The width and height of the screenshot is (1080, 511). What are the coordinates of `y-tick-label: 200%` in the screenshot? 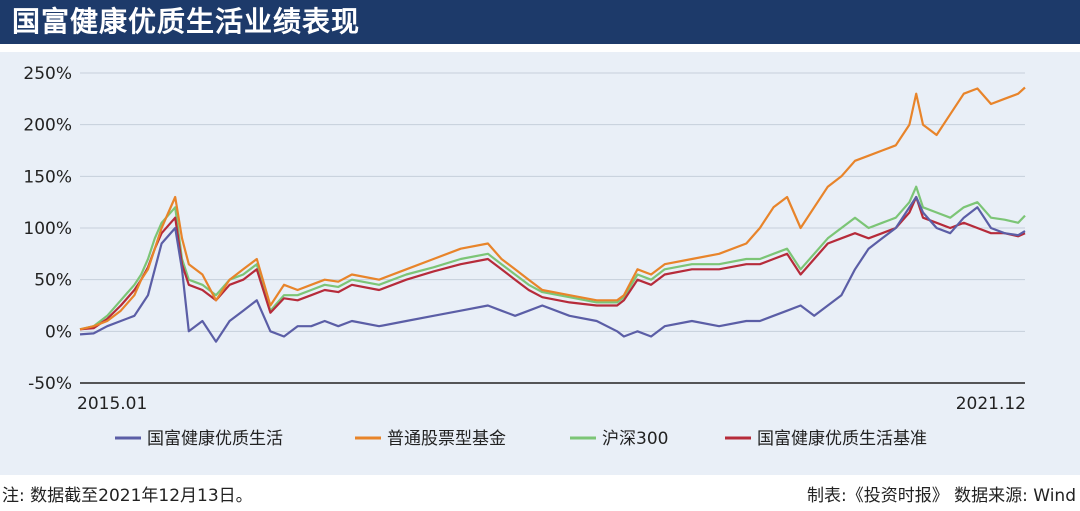 It's located at (47, 126).